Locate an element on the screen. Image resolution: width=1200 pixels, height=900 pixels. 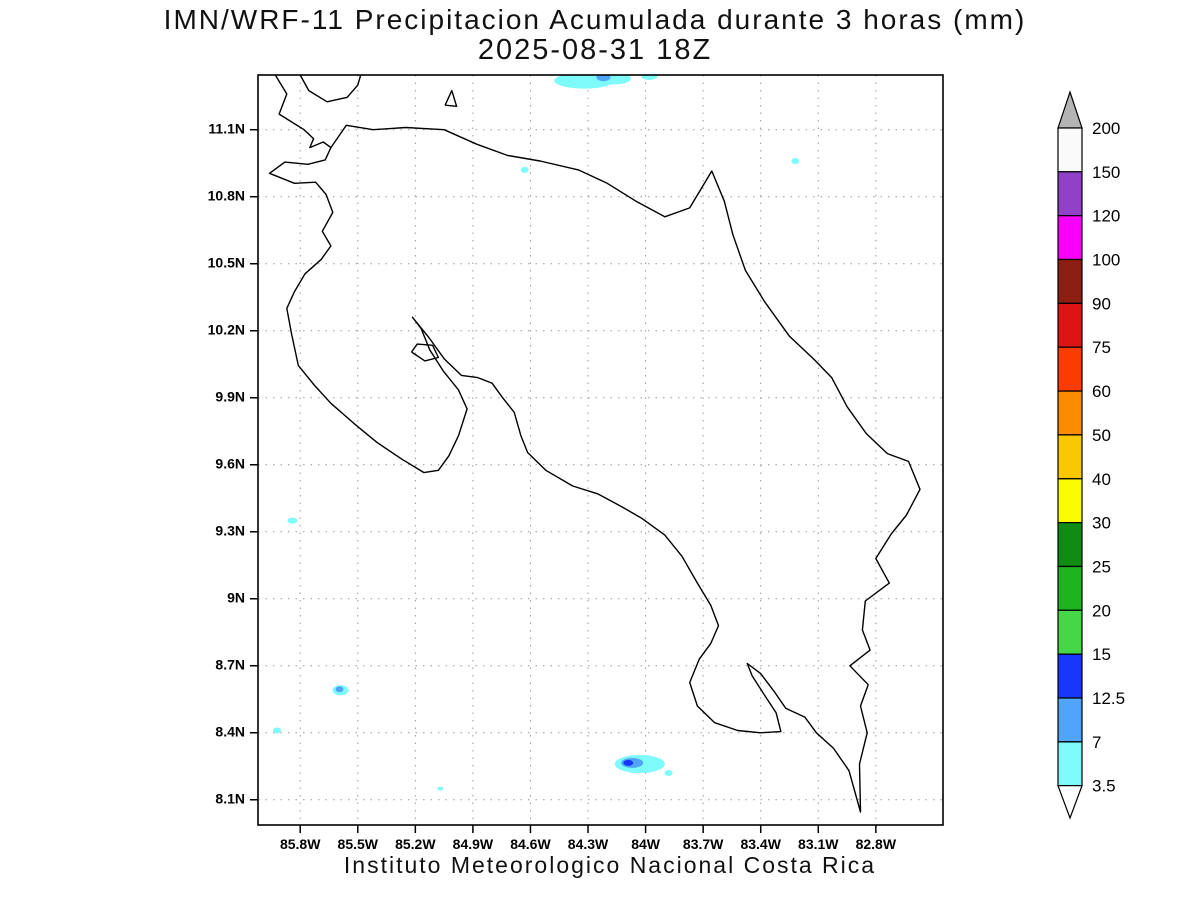
y-axis-label: 8.4N is located at coordinates (230, 731).